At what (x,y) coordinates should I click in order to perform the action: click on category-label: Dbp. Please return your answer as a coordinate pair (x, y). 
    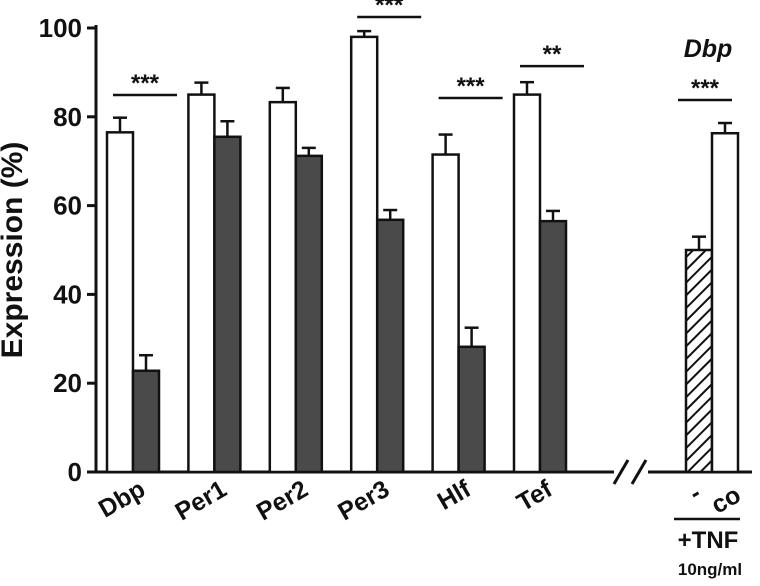
    Looking at the image, I should click on (122, 499).